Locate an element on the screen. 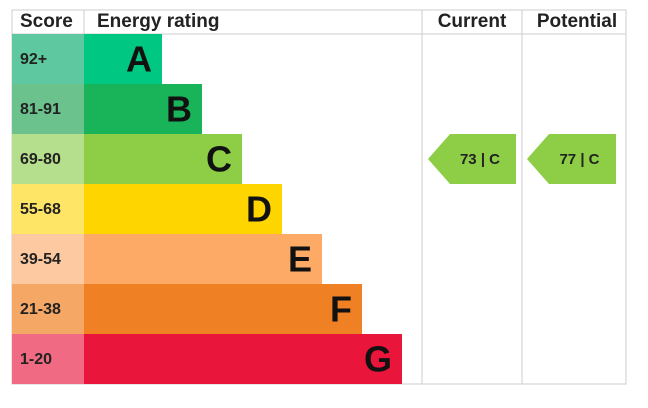 This screenshot has height=408, width=648. score-label: 55-68 is located at coordinates (40, 209).